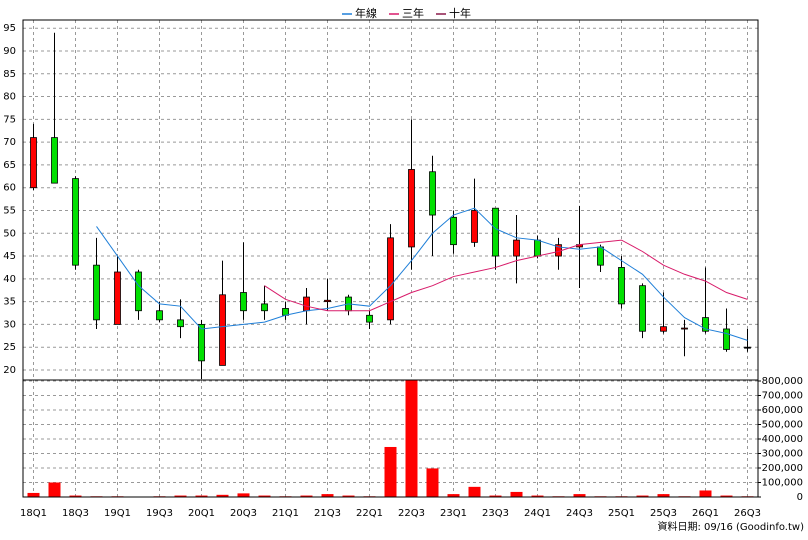 This screenshot has height=540, width=808. I want to click on y-tick-label: 45, so click(9, 256).